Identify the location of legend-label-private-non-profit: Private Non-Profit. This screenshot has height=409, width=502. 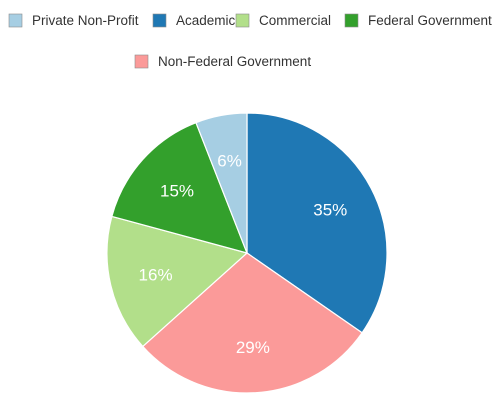
(85, 20).